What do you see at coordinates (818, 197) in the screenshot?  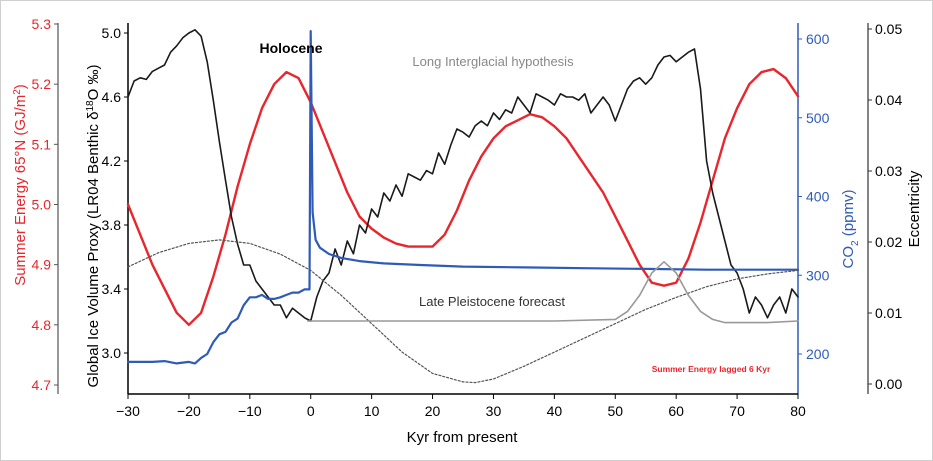 I see `co2-tick-label: 400` at bounding box center [818, 197].